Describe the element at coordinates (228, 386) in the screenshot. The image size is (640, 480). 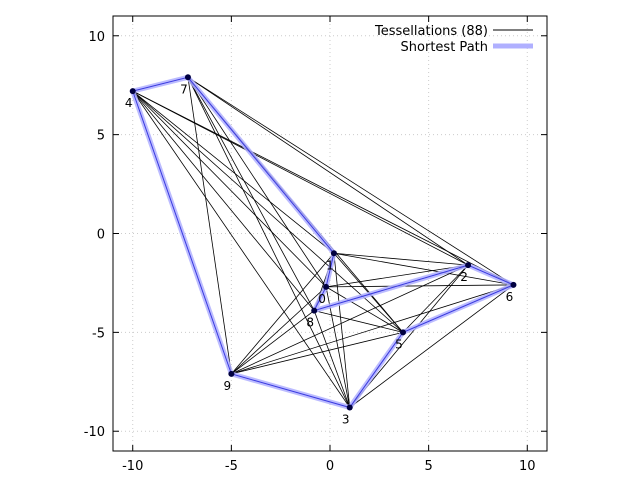
I see `node-label-9: 9` at that location.